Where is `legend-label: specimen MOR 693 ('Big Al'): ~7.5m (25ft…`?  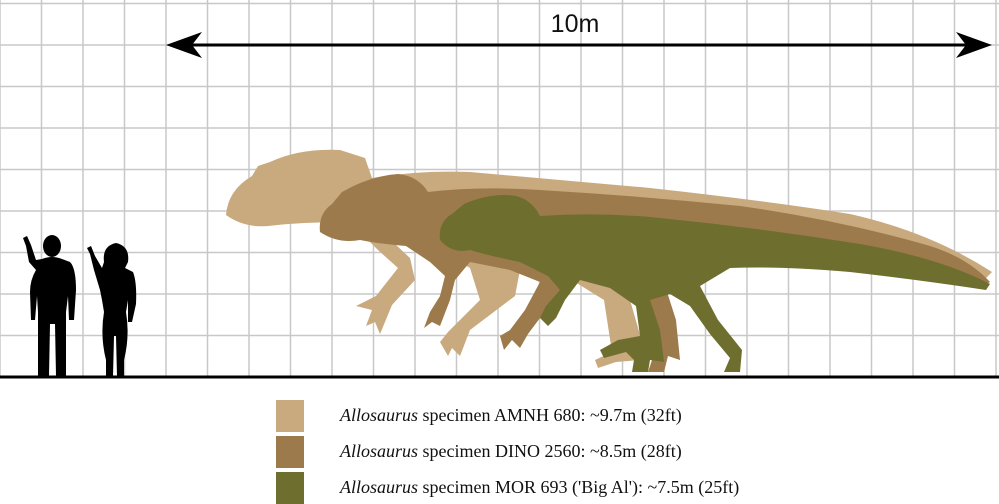
legend-label: specimen MOR 693 ('Big Al'): ~7.5m (25ft… is located at coordinates (579, 487).